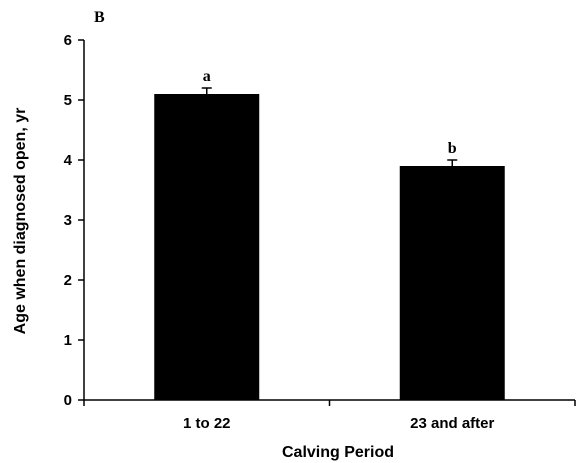 Image resolution: width=579 pixels, height=463 pixels. I want to click on x-tick-label-0: 1 to 22, so click(207, 423).